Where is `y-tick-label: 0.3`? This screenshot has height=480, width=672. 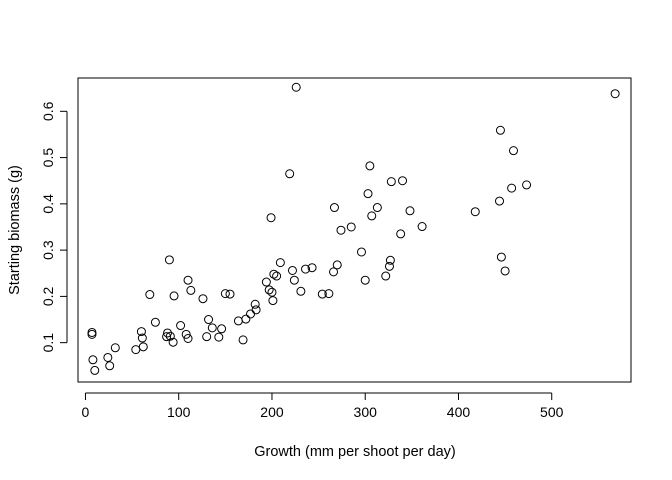 y-tick-label: 0.3 is located at coordinates (48, 250).